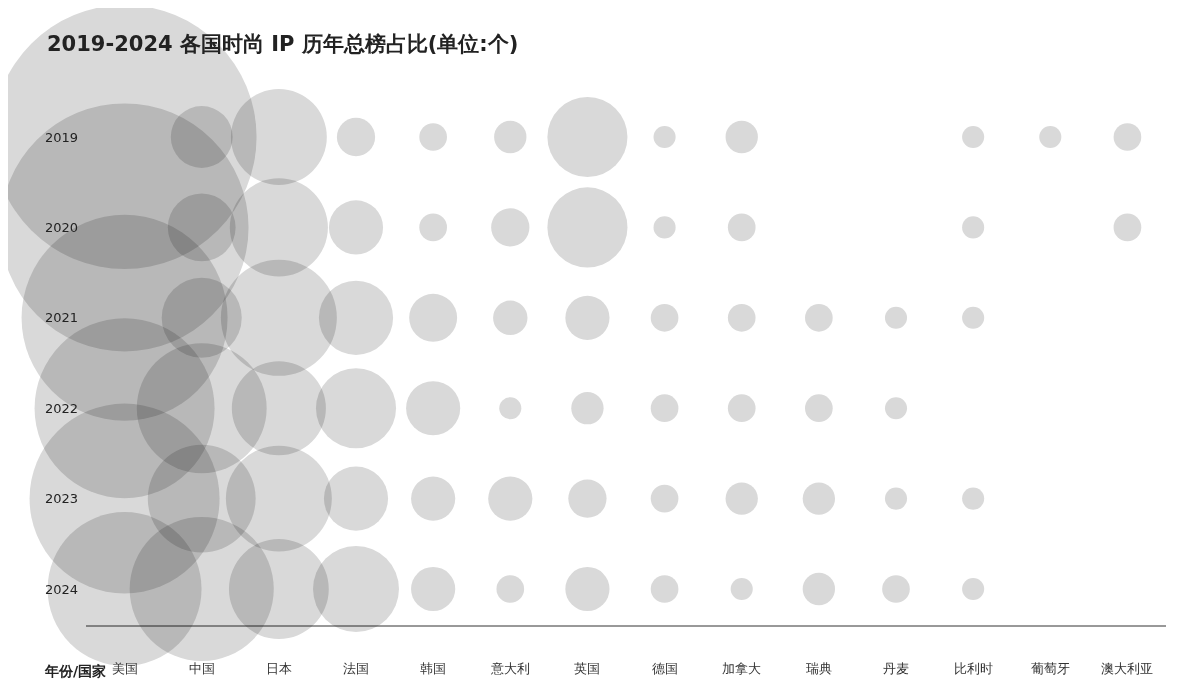 Image resolution: width=1200 pixels, height=699 pixels. What do you see at coordinates (664, 669) in the screenshot?
I see `x-tick-label: 德国` at bounding box center [664, 669].